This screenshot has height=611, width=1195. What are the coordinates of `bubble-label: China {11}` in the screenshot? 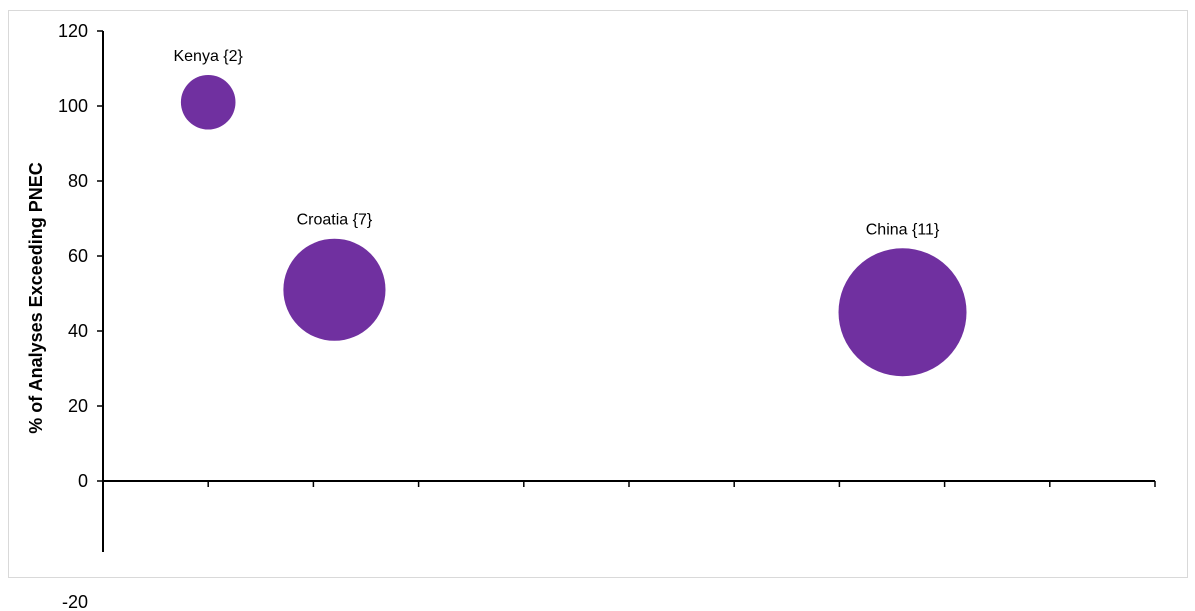 It's located at (903, 229).